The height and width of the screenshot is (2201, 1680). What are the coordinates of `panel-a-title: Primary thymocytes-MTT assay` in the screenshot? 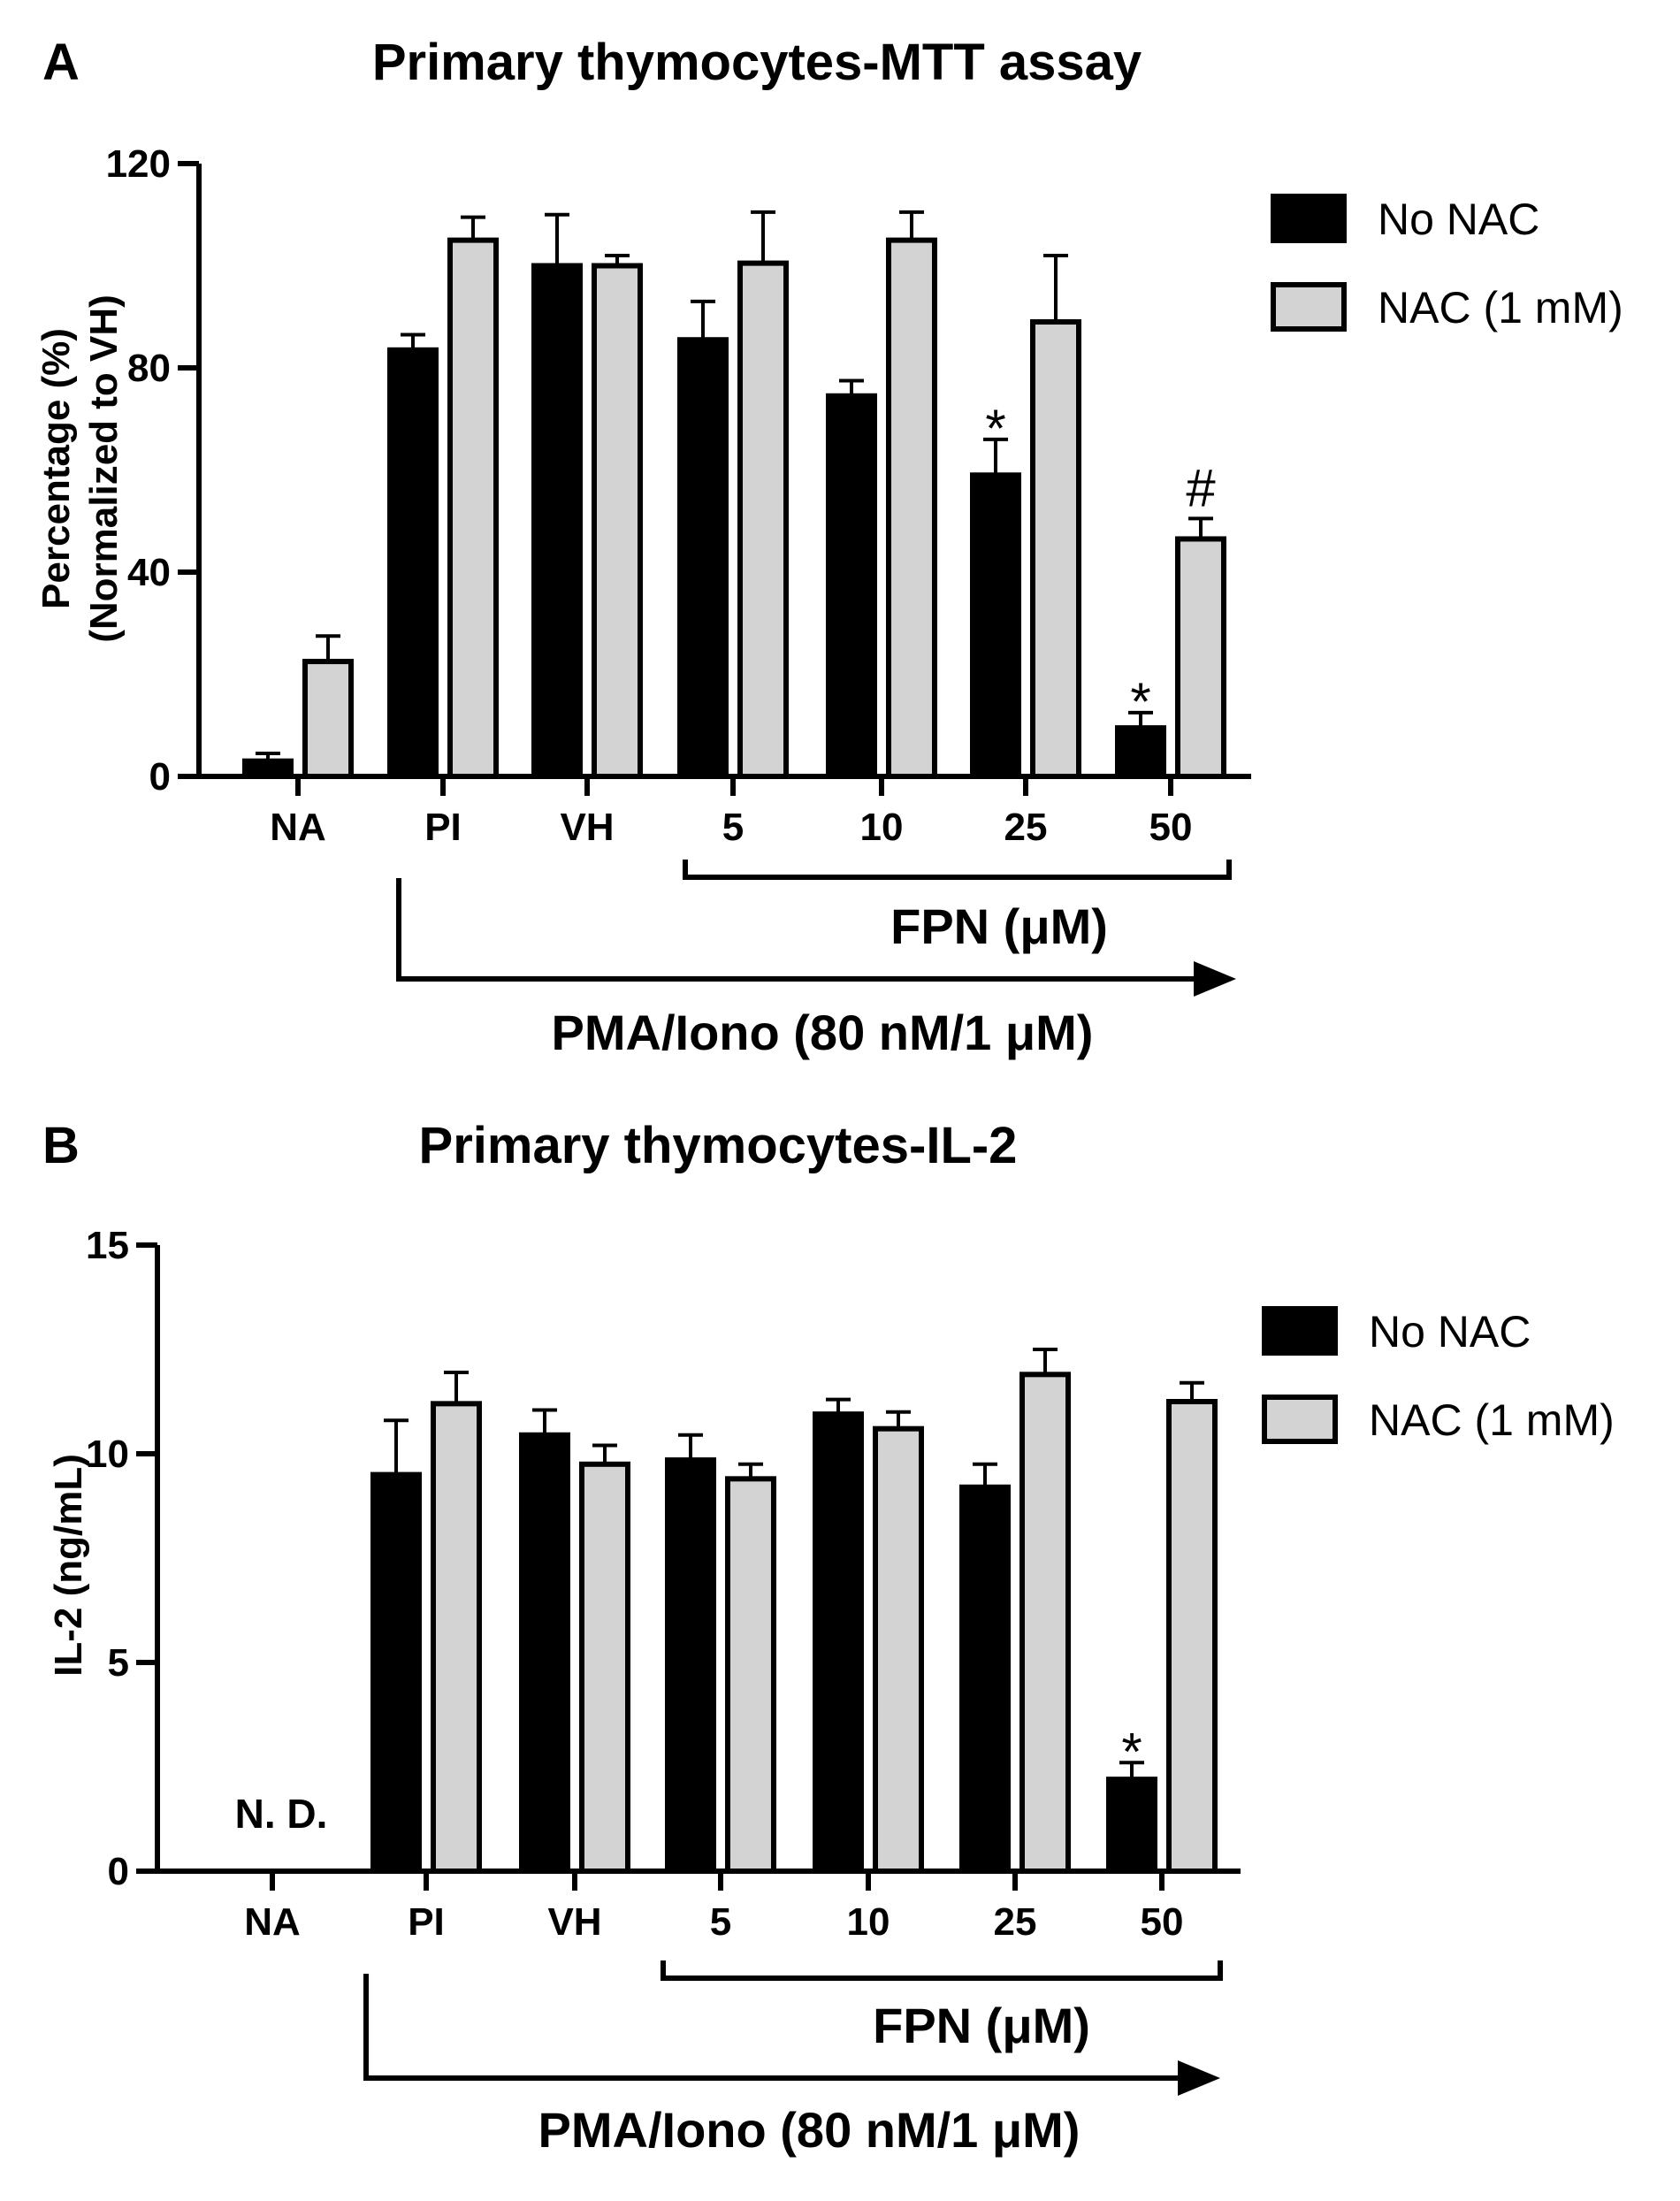 It's located at (757, 62).